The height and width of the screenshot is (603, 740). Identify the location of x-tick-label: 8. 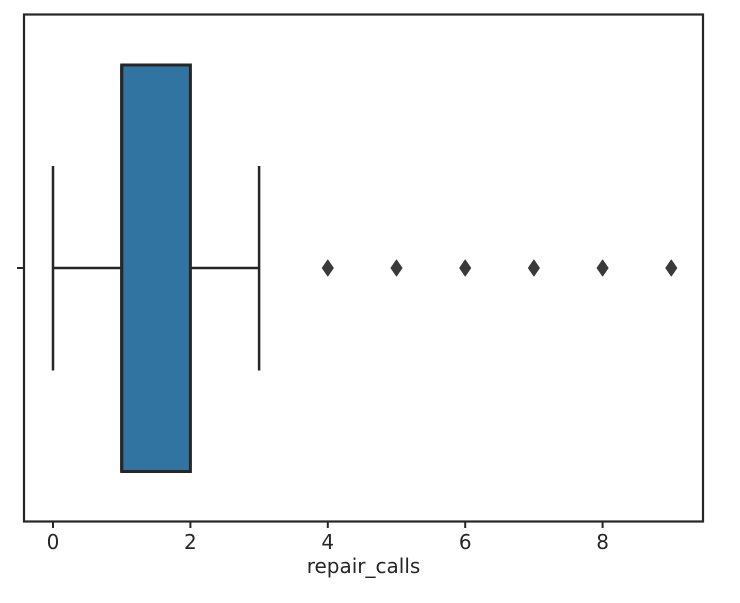
(602, 542).